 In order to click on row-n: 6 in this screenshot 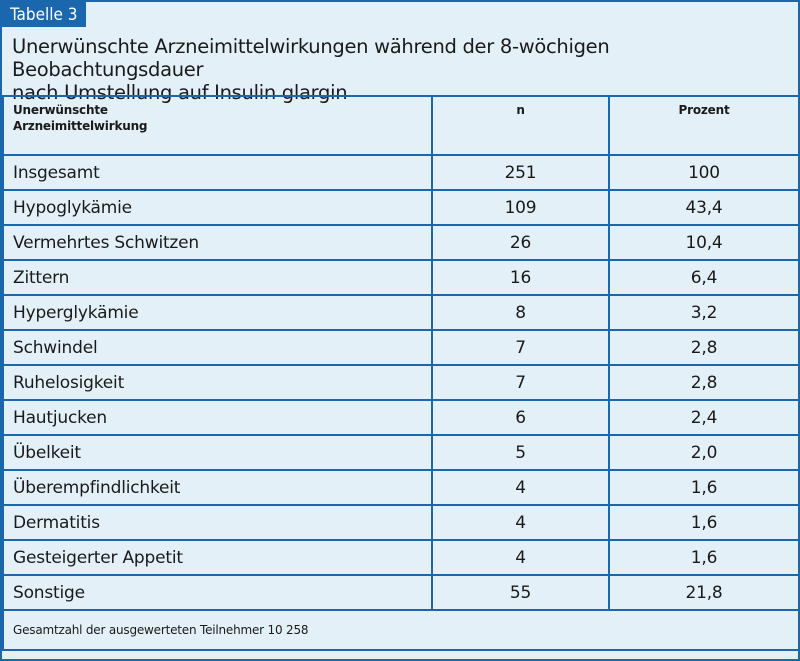, I will do `click(520, 417)`.